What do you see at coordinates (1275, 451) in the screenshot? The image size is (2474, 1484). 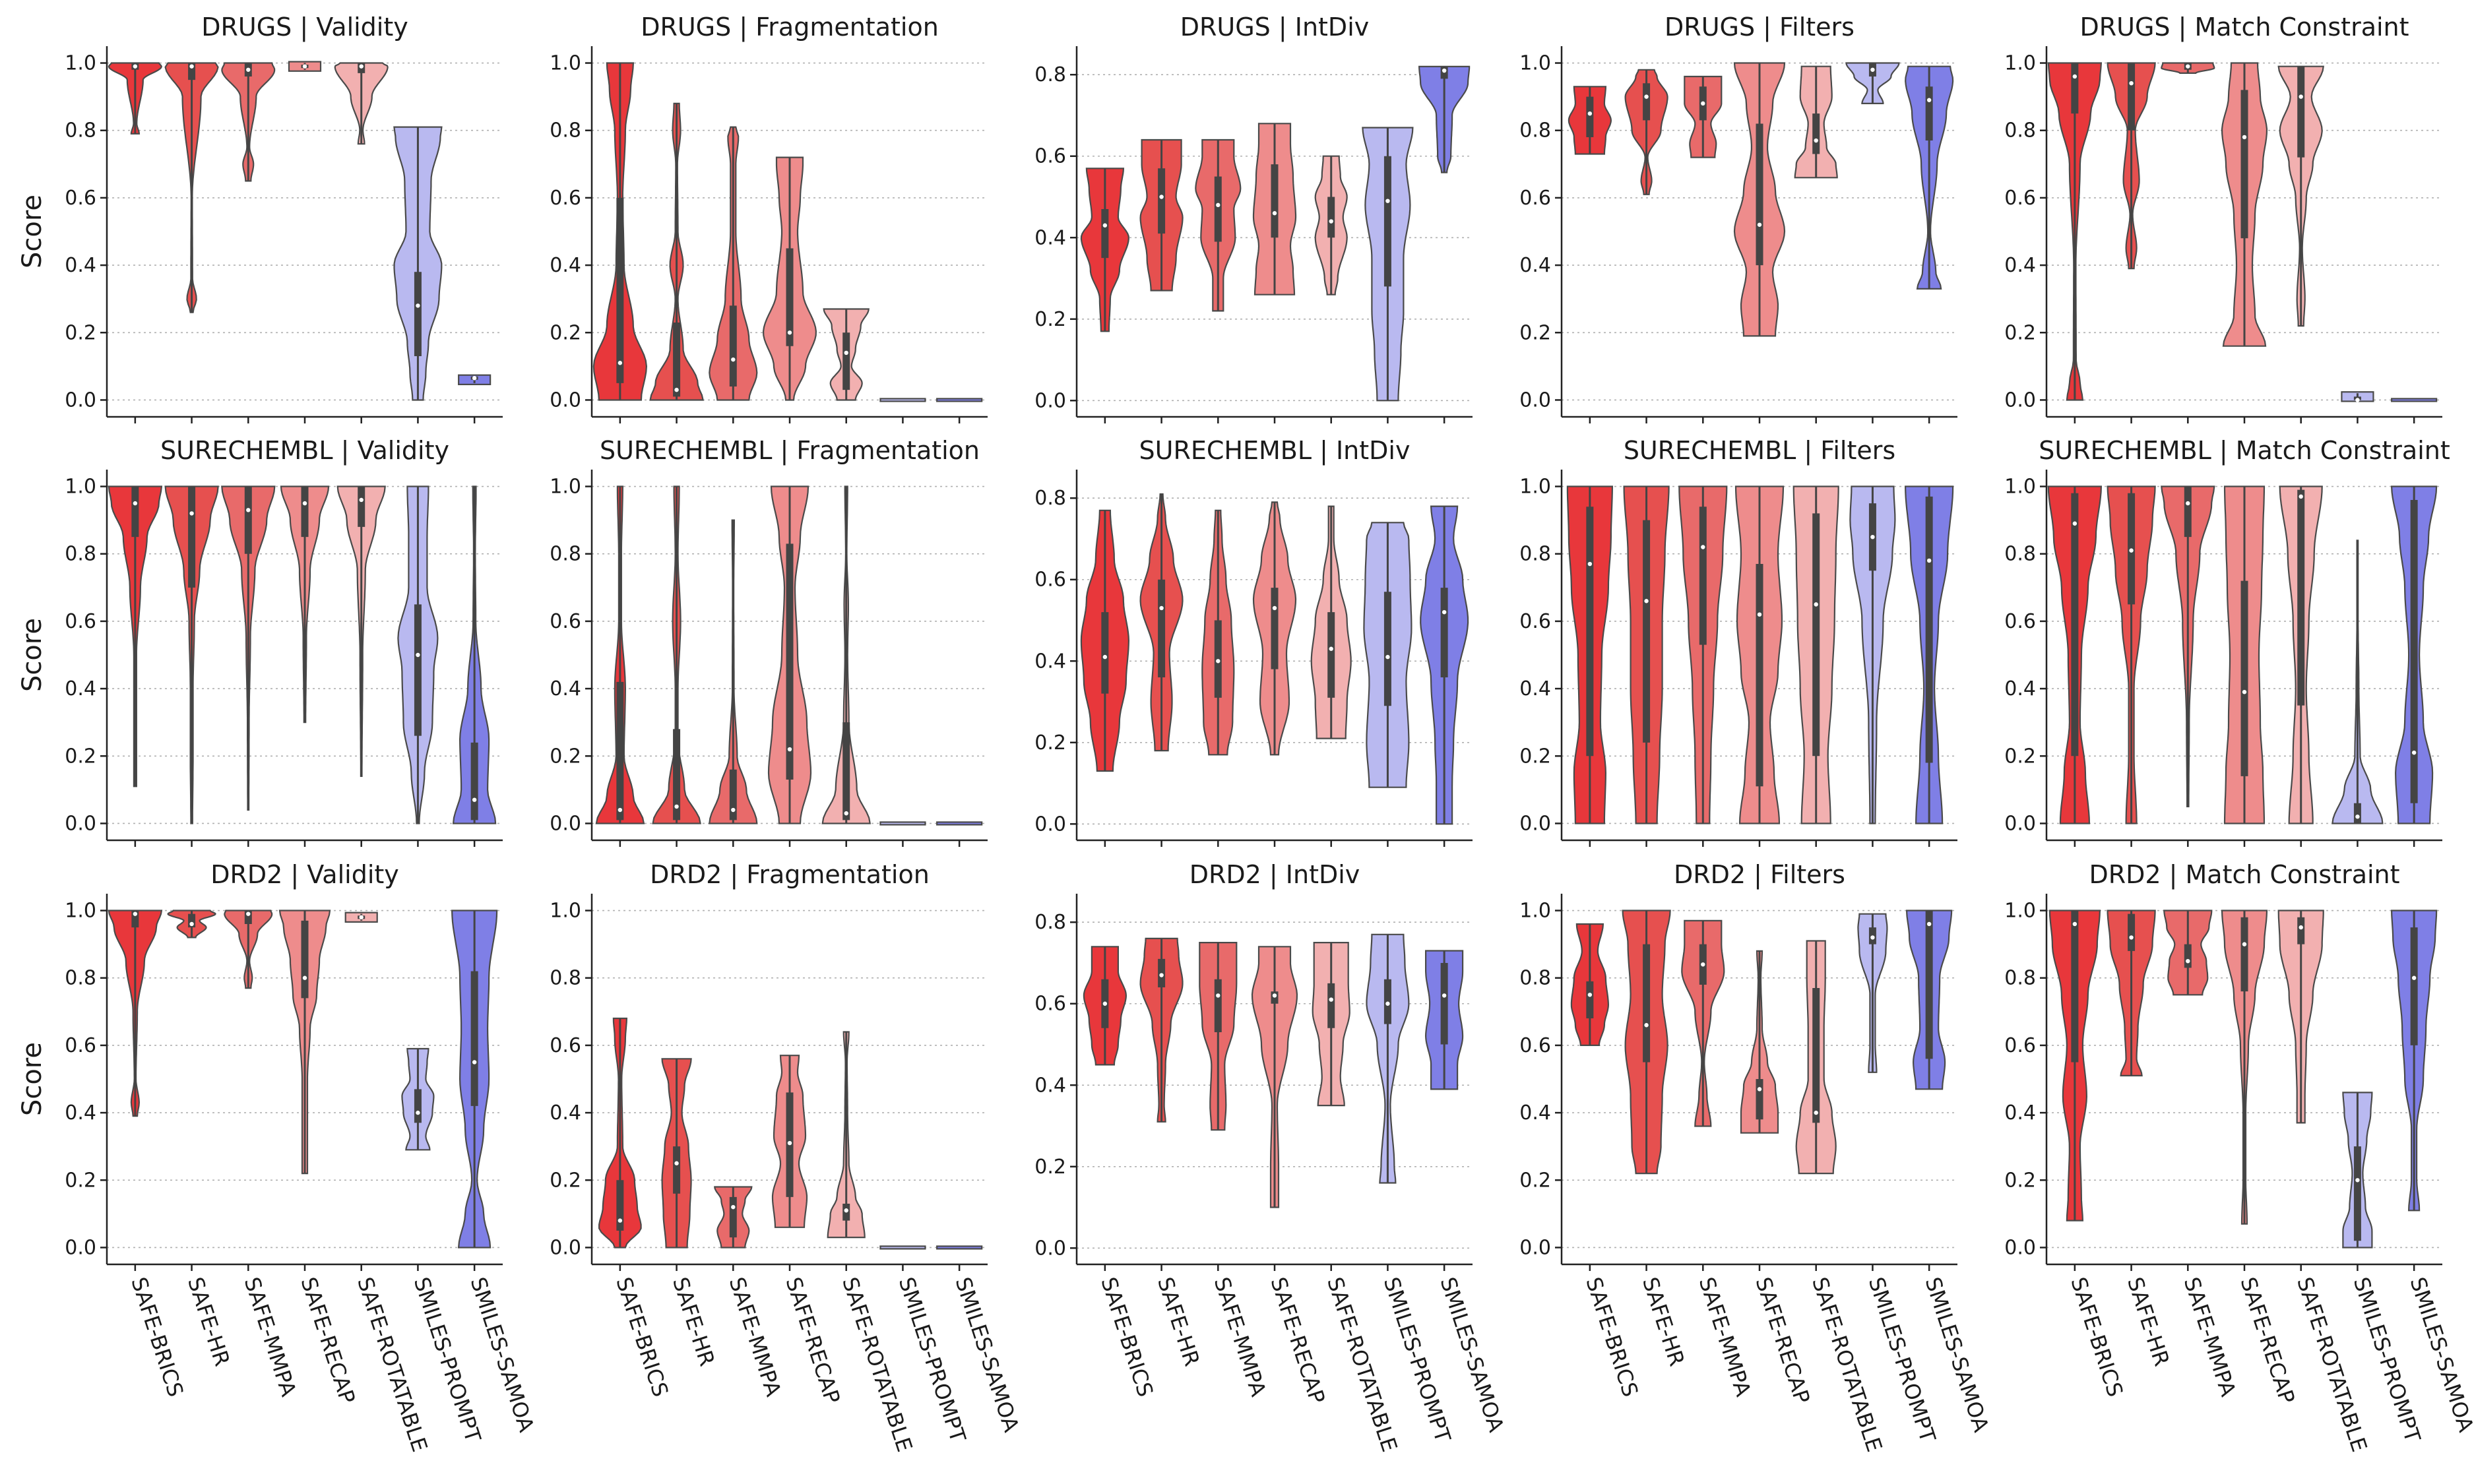 I see `panel-title: SURECHEMBL | IntDiv` at bounding box center [1275, 451].